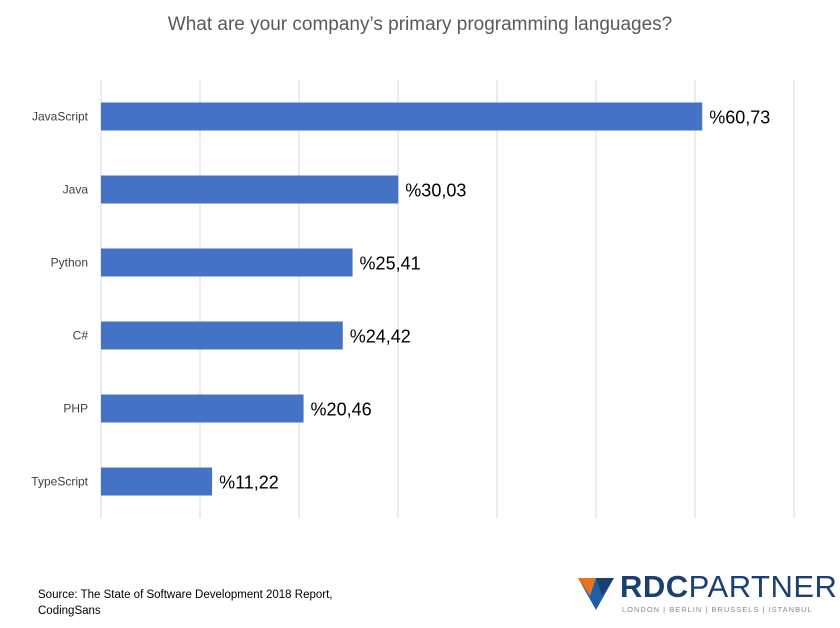 Image resolution: width=840 pixels, height=628 pixels. I want to click on category-label: JavaScript, so click(60, 117).